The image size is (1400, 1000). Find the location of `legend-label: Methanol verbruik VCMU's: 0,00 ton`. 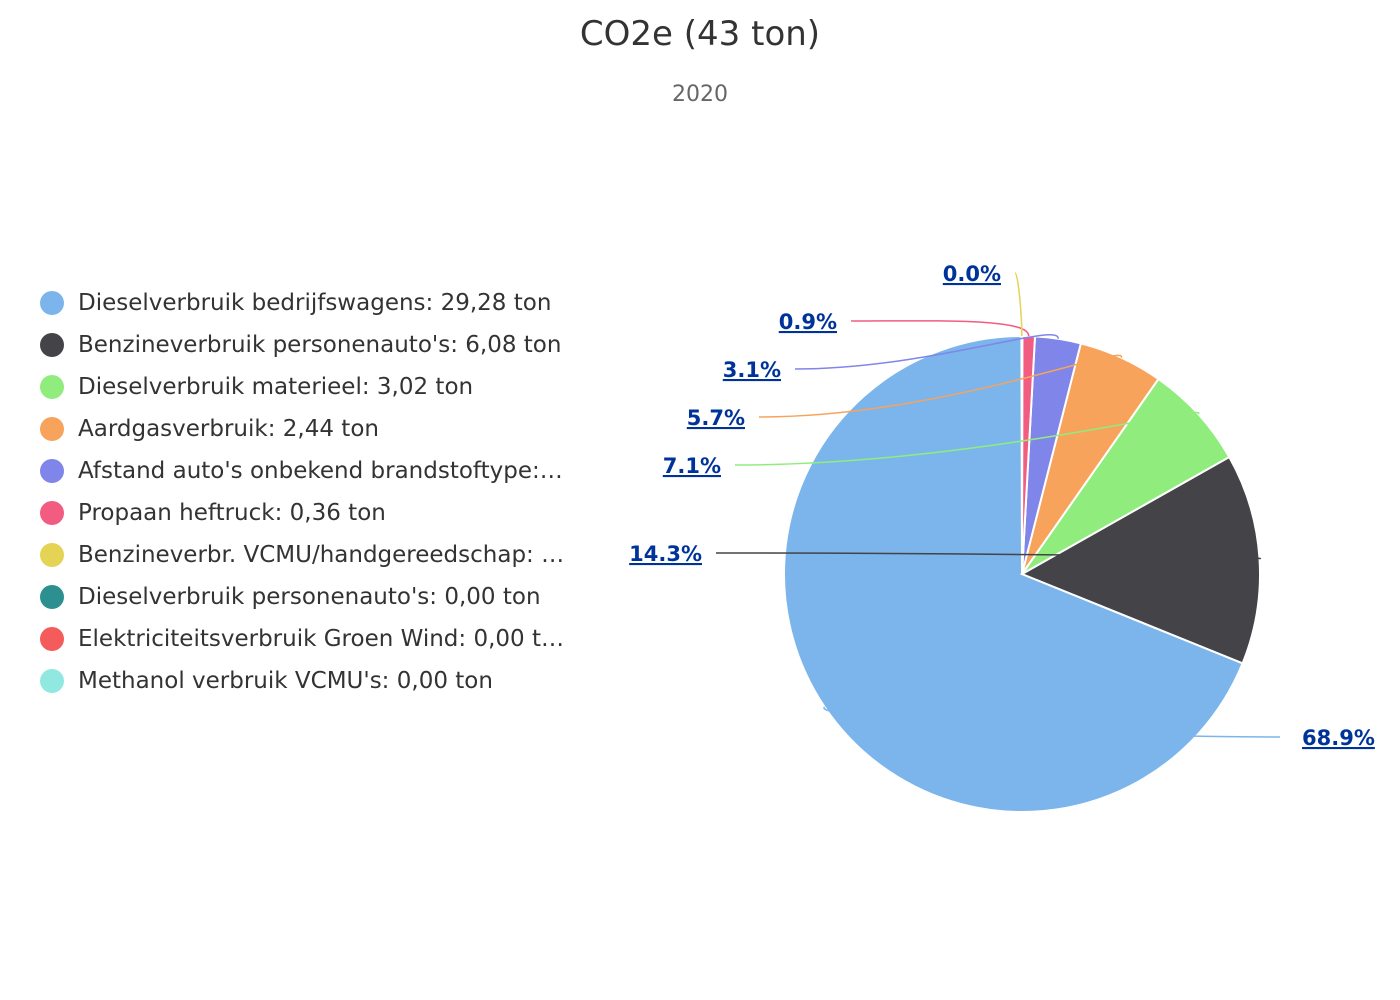

legend-label: Methanol verbruik VCMU's: 0,00 ton is located at coordinates (285, 681).